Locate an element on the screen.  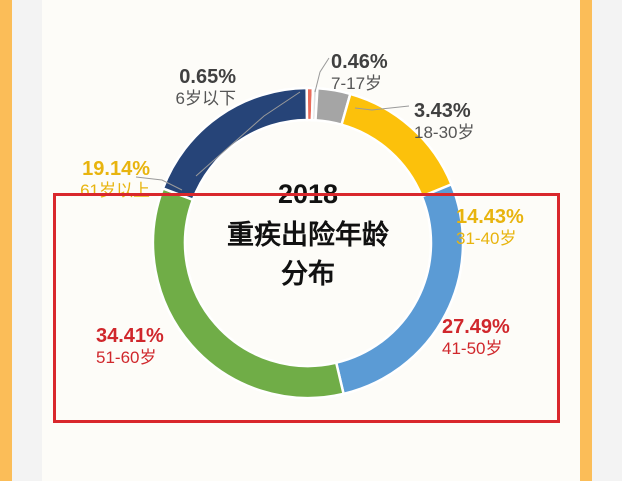
left-margin-band is located at coordinates (27, 240).